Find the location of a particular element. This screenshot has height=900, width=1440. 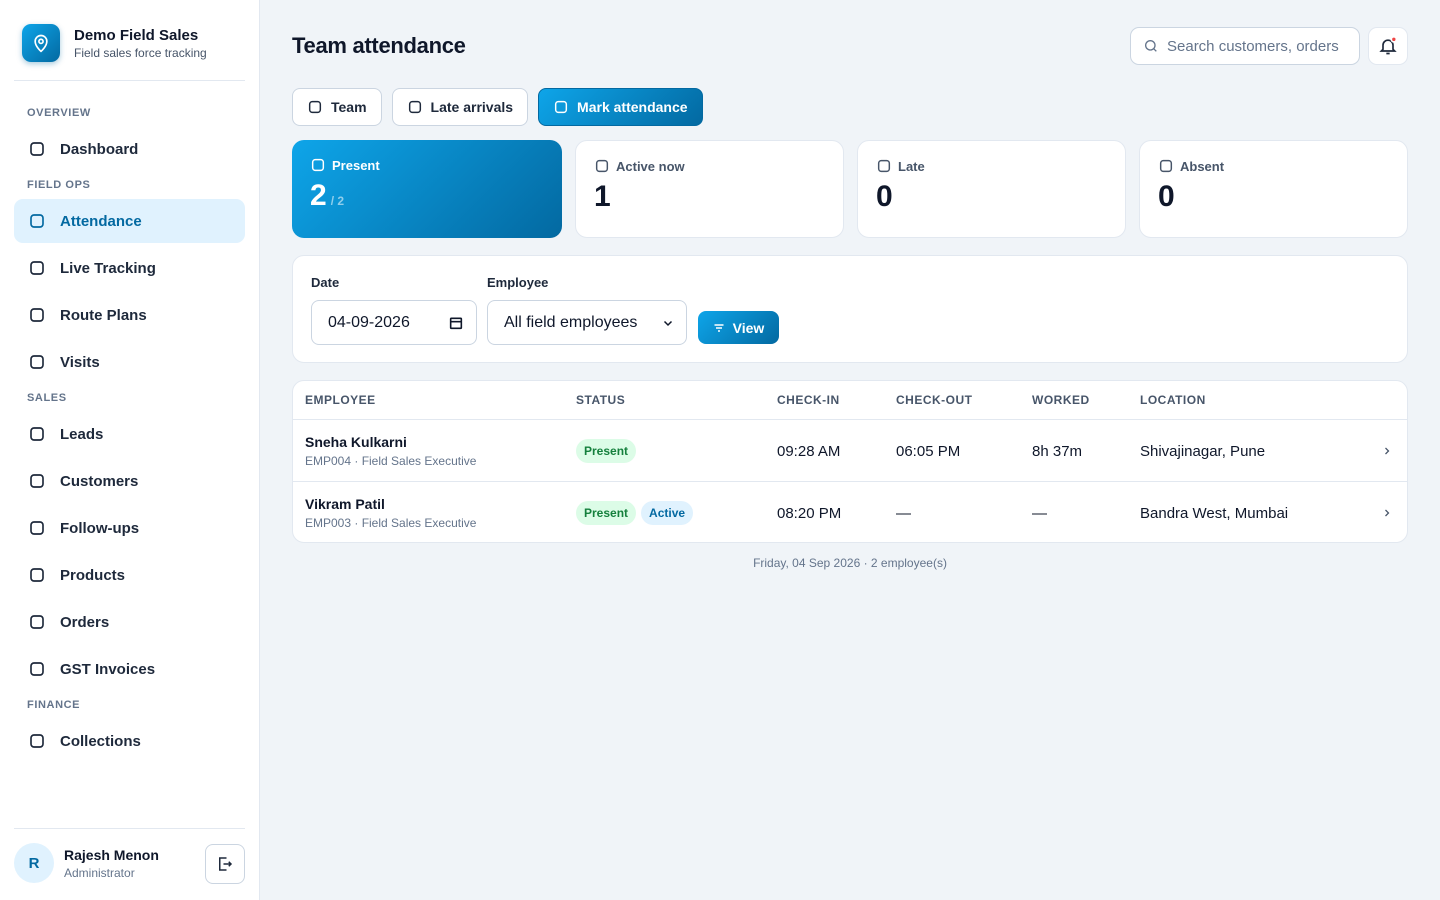

stat-label-text: Absent is located at coordinates (1202, 166).